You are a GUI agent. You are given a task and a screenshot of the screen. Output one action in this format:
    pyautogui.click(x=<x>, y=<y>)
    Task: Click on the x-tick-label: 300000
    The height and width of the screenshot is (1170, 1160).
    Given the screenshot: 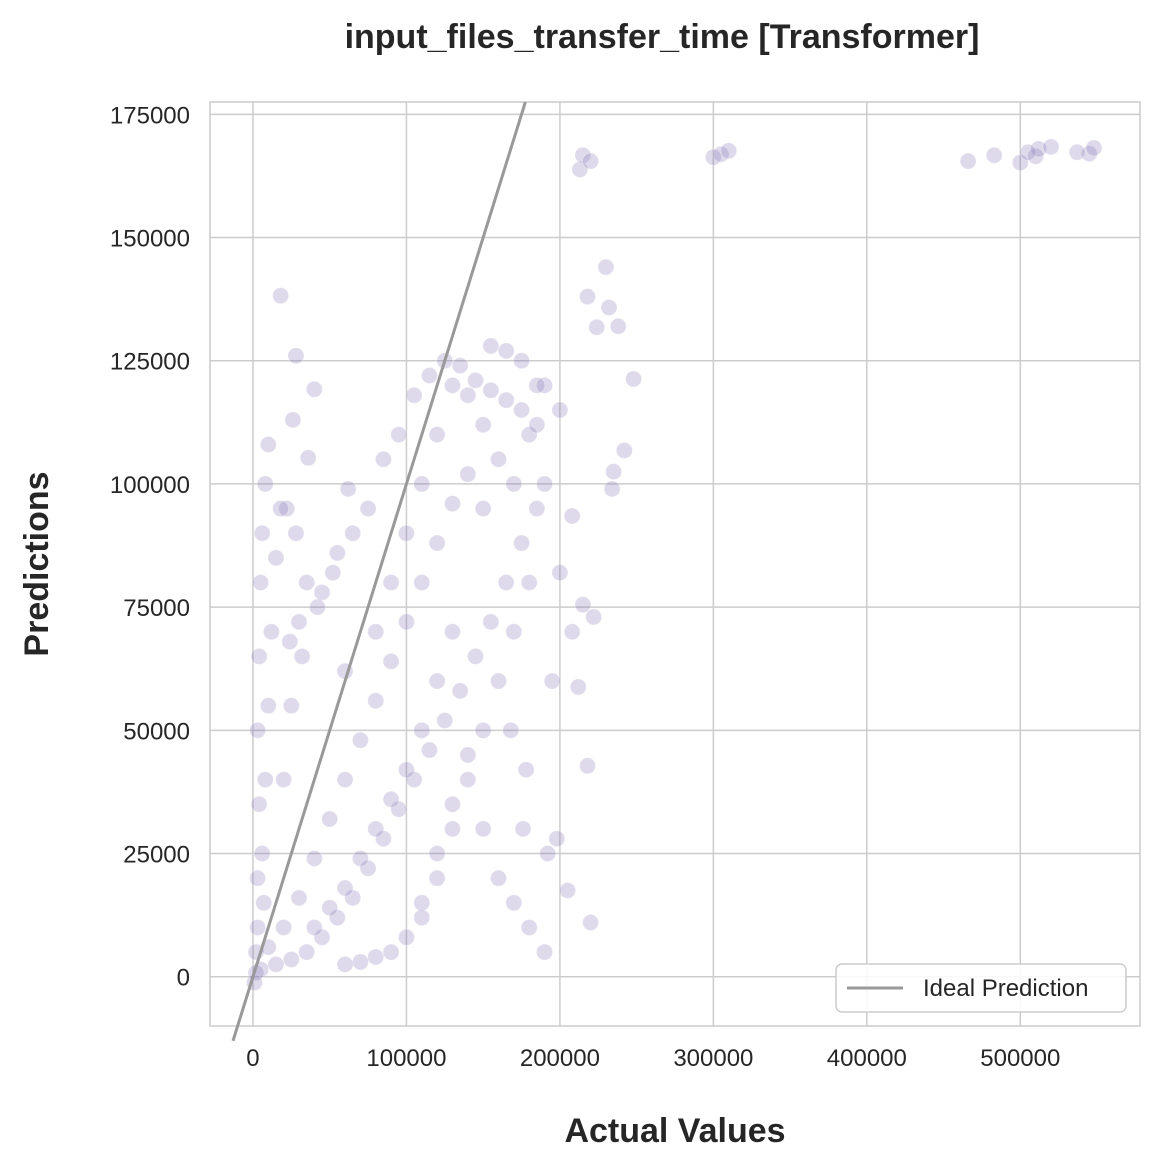 What is the action you would take?
    pyautogui.click(x=713, y=1058)
    